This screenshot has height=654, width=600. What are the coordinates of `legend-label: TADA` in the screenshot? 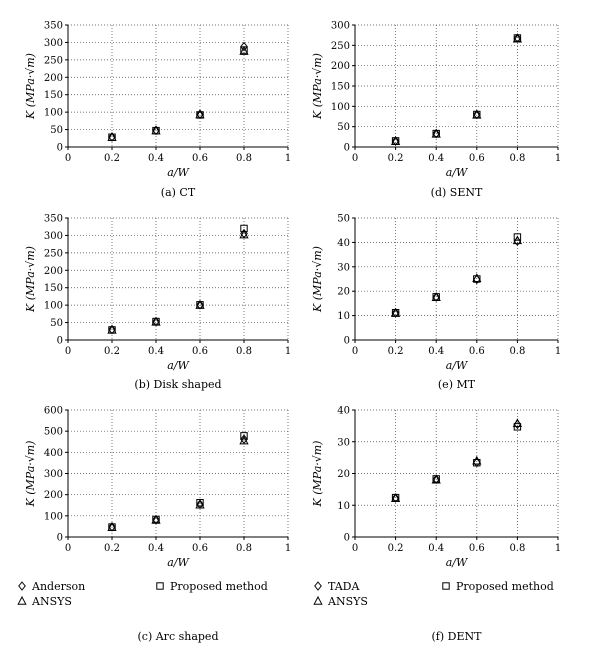 It's located at (344, 586).